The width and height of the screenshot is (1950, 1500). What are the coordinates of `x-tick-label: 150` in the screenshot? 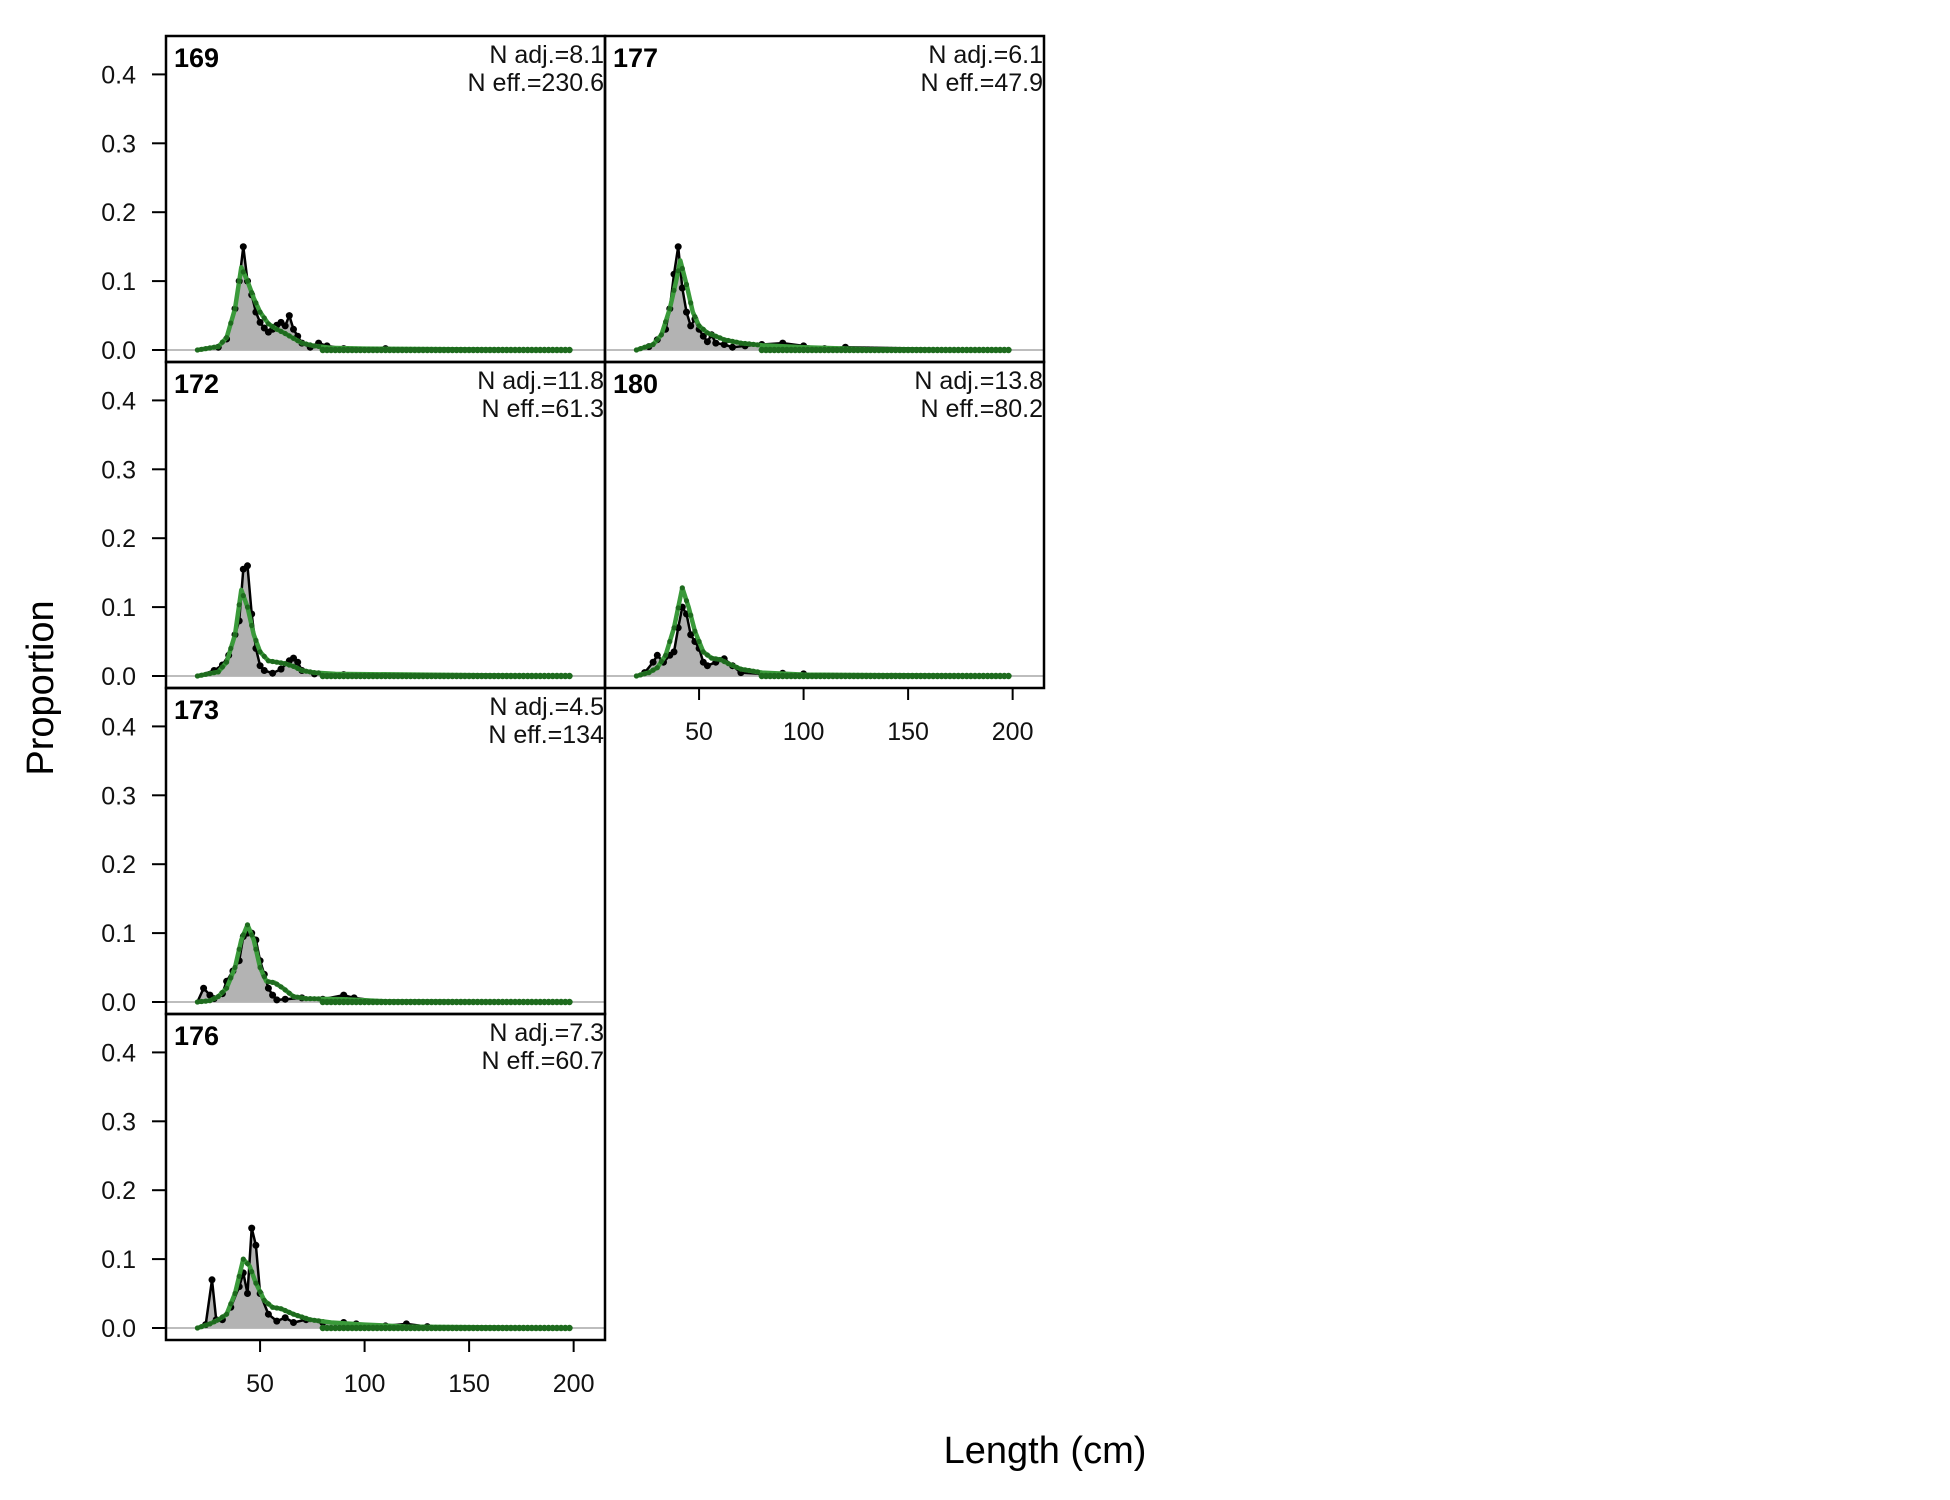 It's located at (908, 732).